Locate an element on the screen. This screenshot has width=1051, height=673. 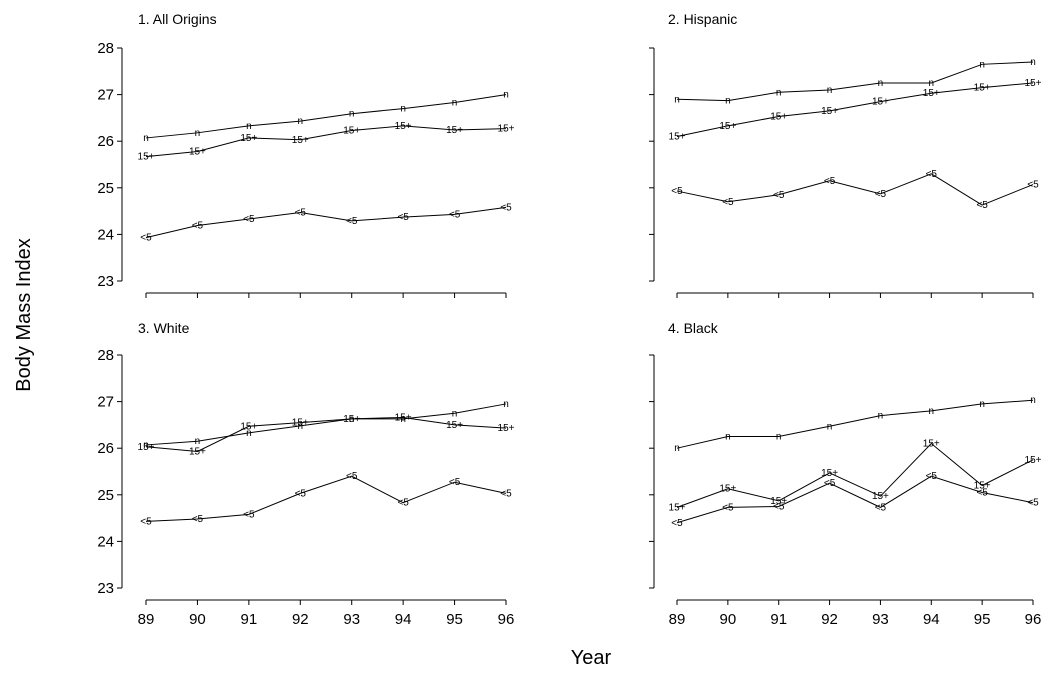
panel-title: 2. Hispanic is located at coordinates (702, 19).